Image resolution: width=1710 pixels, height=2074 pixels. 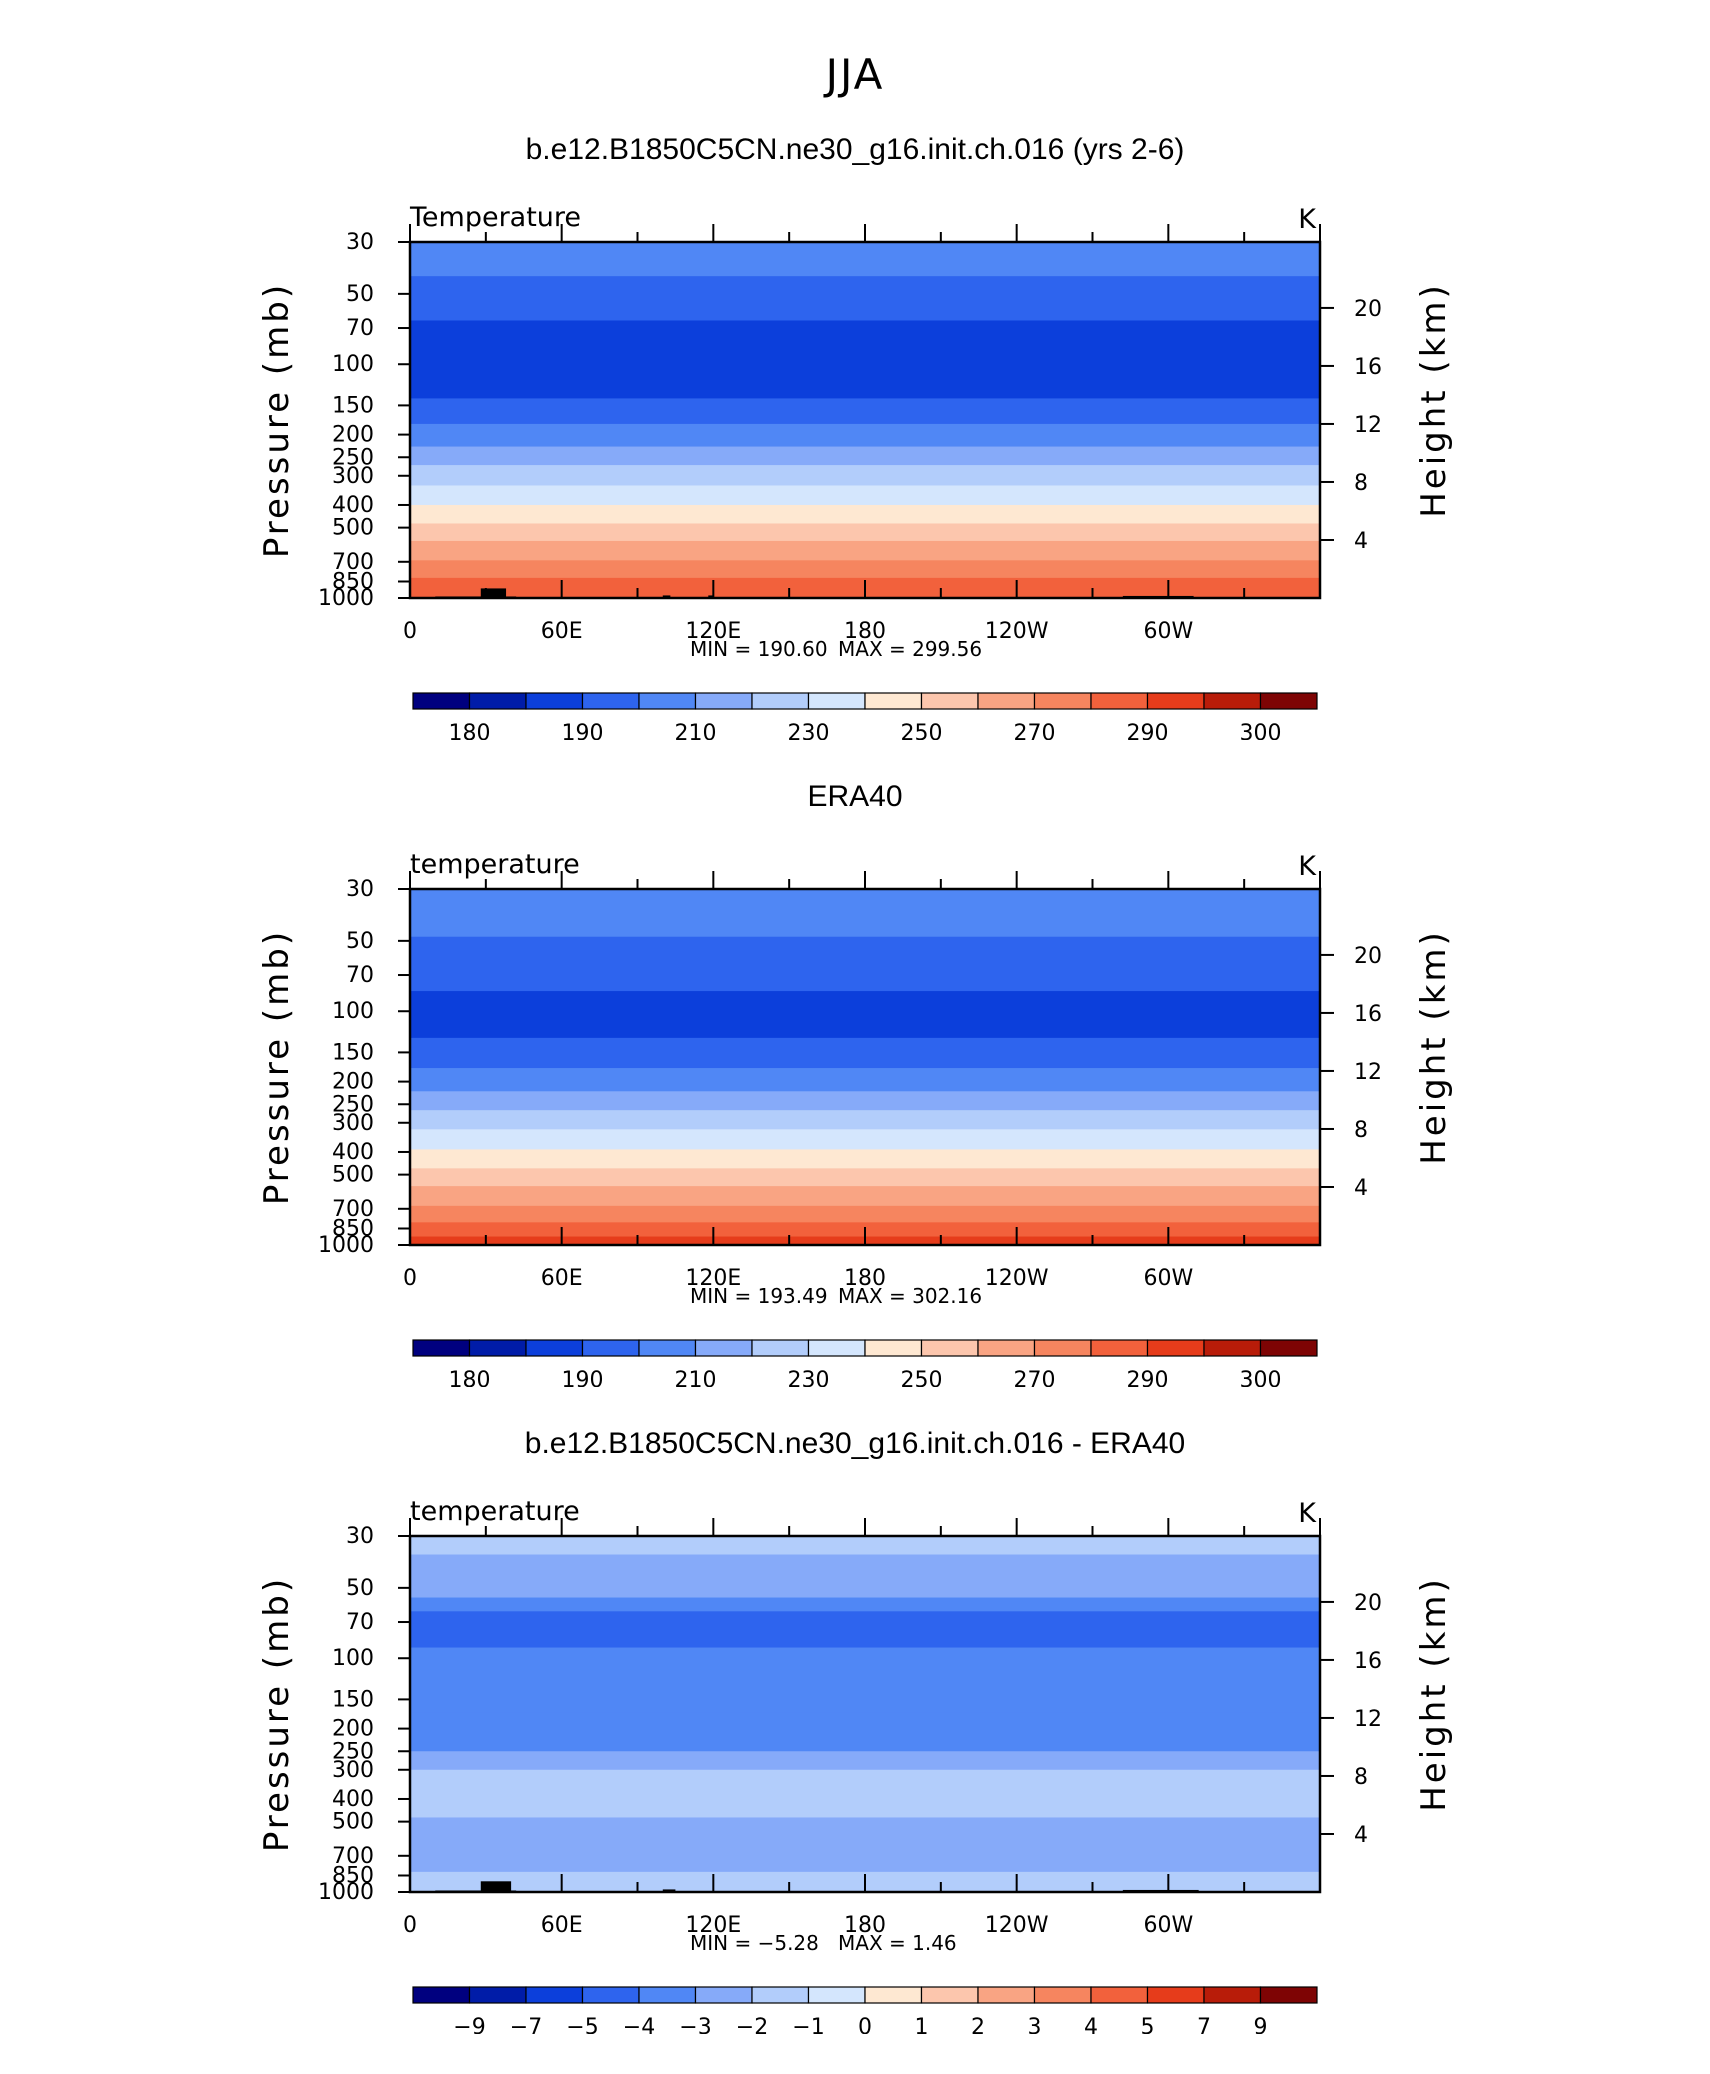 What do you see at coordinates (353, 1658) in the screenshot?
I see `y-tick-label: 100` at bounding box center [353, 1658].